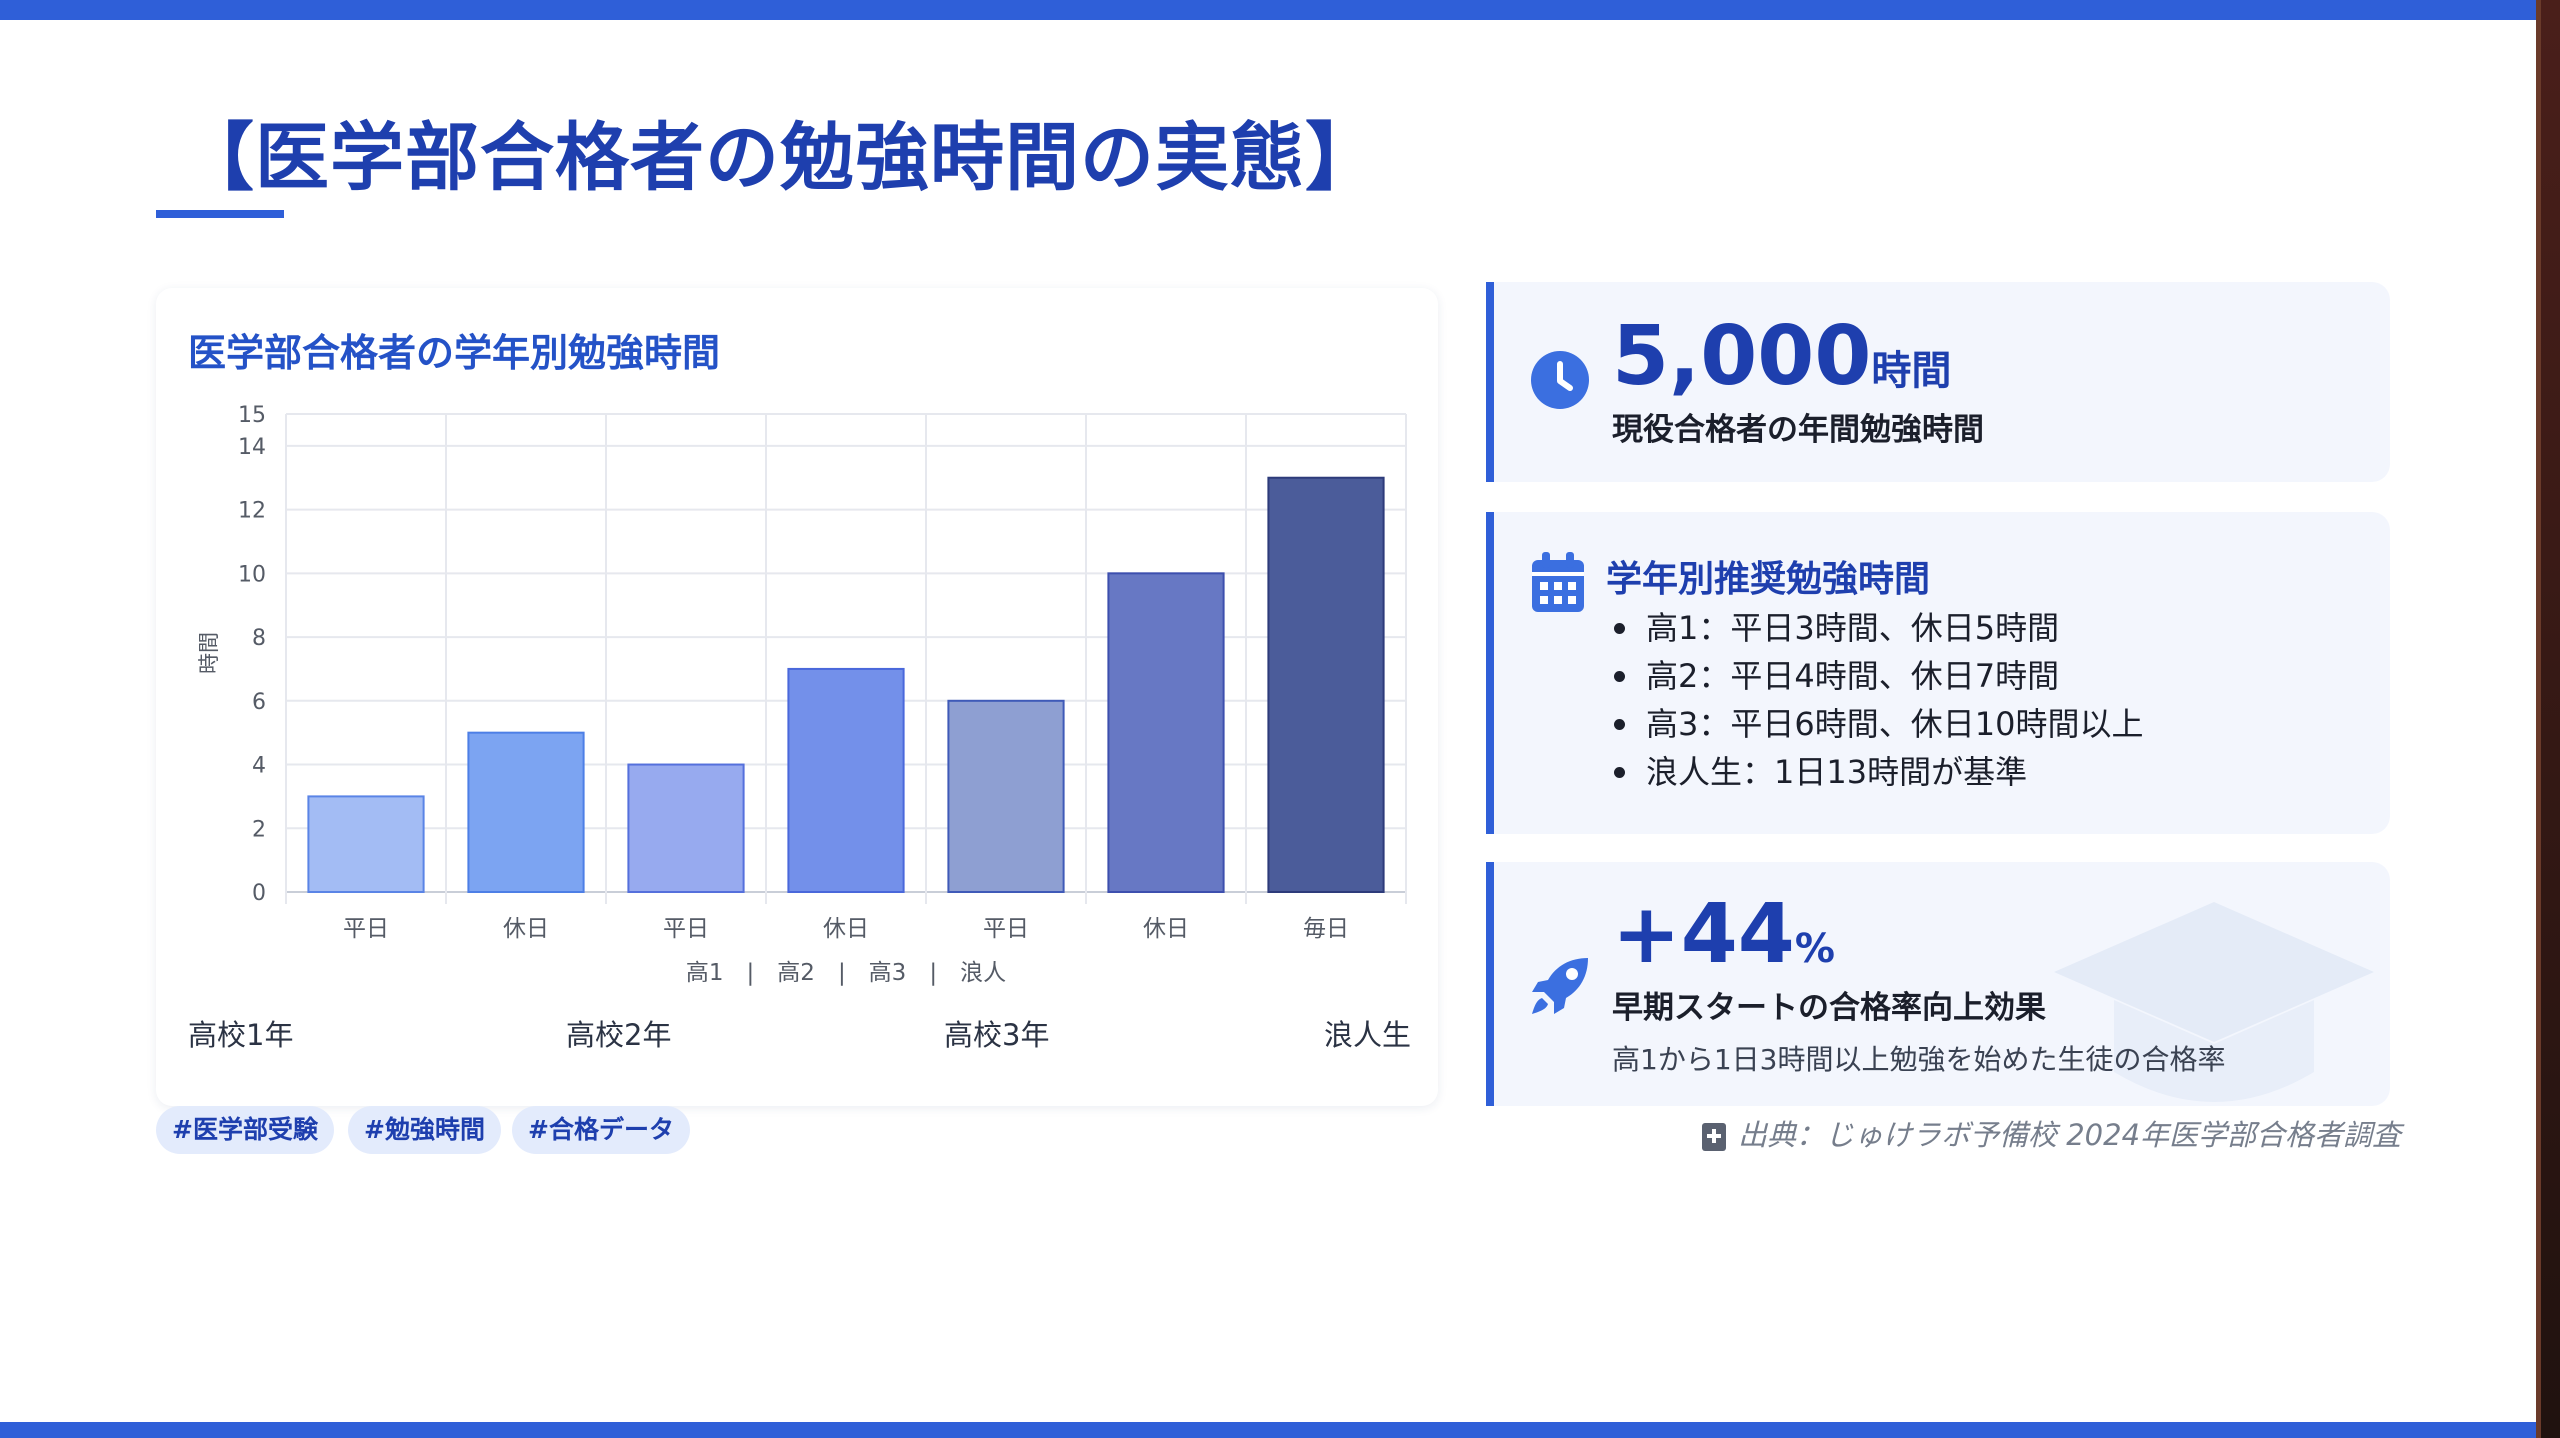  What do you see at coordinates (1782, 356) in the screenshot?
I see `annual-hours-value: 5,000時間` at bounding box center [1782, 356].